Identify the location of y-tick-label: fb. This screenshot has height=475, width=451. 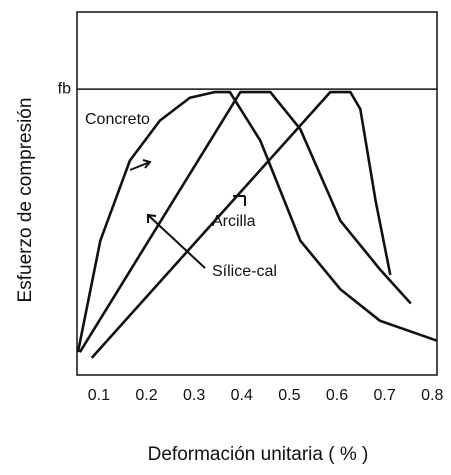
(64, 88).